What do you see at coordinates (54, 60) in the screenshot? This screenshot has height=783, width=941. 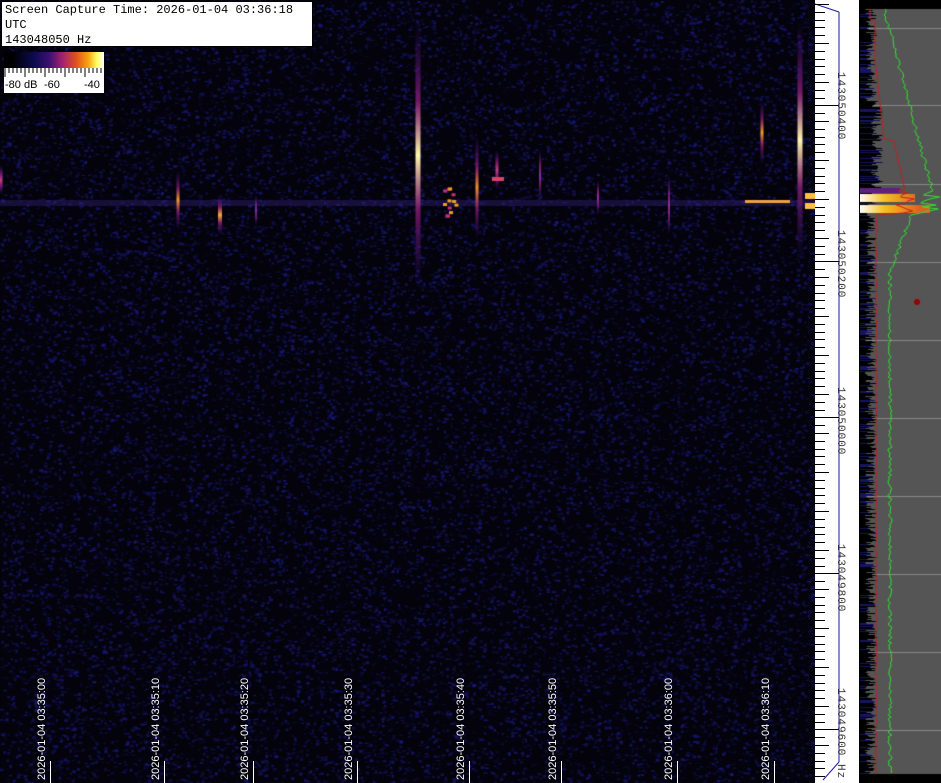 I see `color-scale-gradient` at bounding box center [54, 60].